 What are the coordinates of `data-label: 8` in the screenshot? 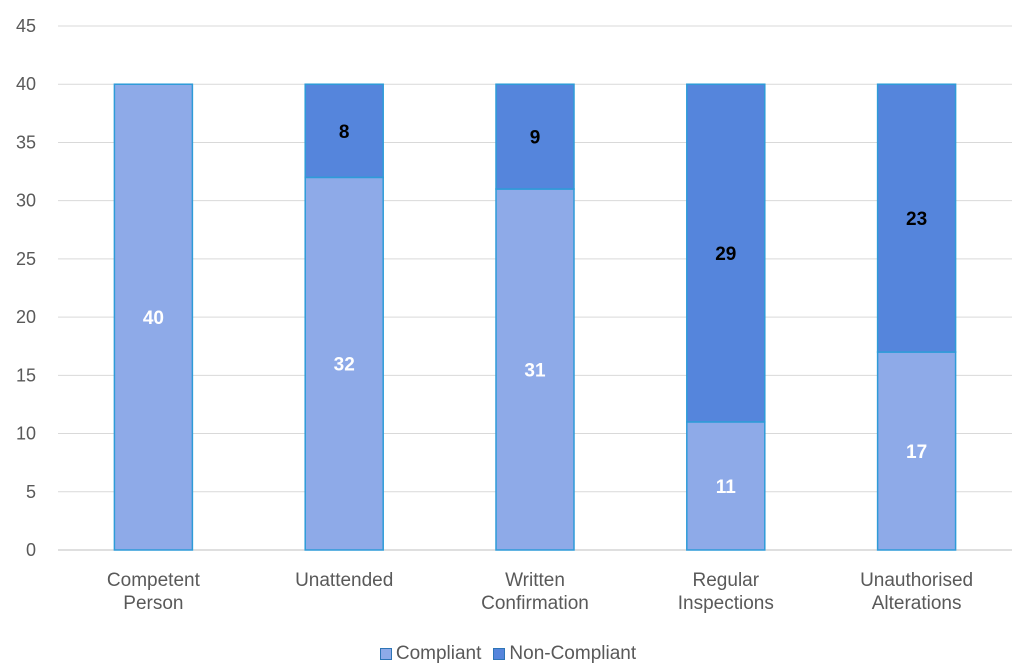 It's located at (344, 132).